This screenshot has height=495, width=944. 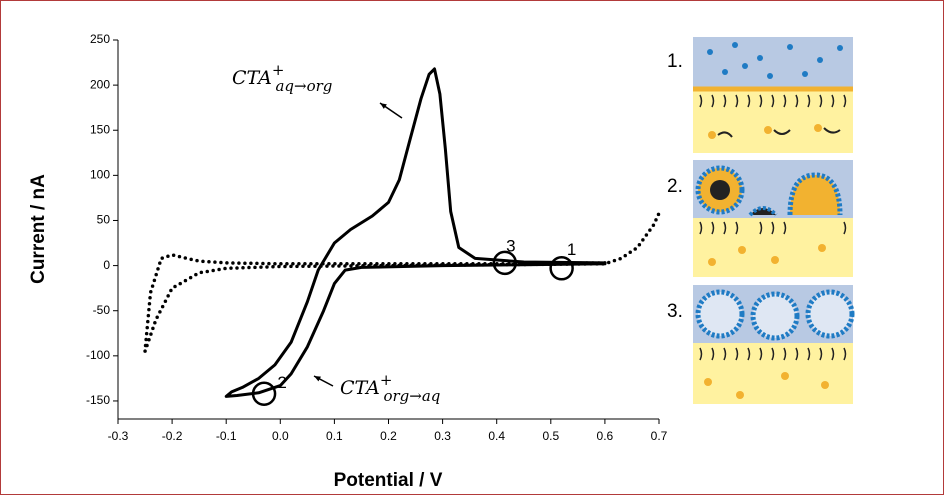 I want to click on x-tick-label: -0.1, so click(x=226, y=436).